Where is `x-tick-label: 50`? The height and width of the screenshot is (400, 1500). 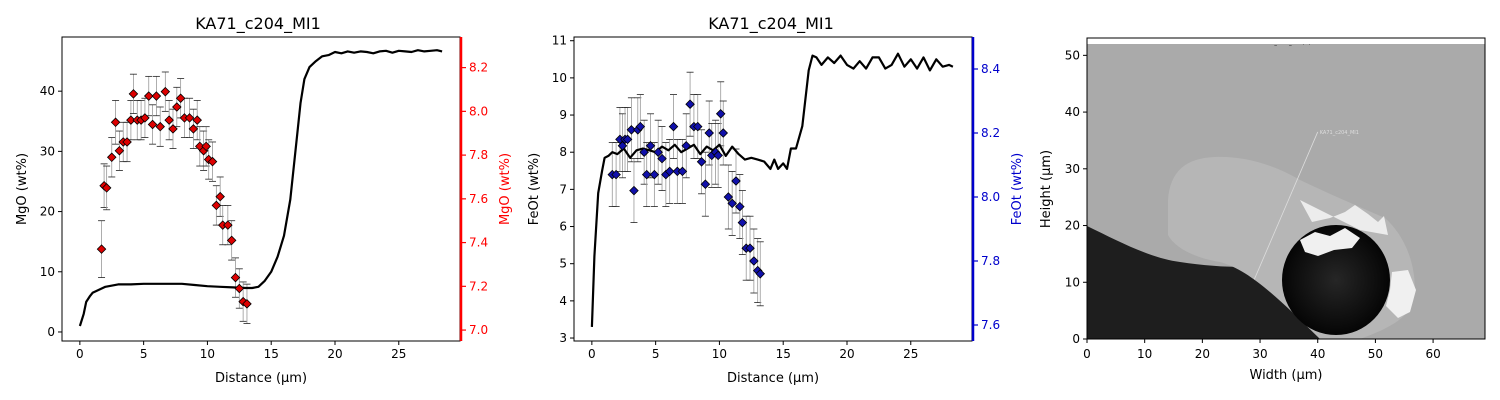 x-tick-label: 50 is located at coordinates (1375, 354).